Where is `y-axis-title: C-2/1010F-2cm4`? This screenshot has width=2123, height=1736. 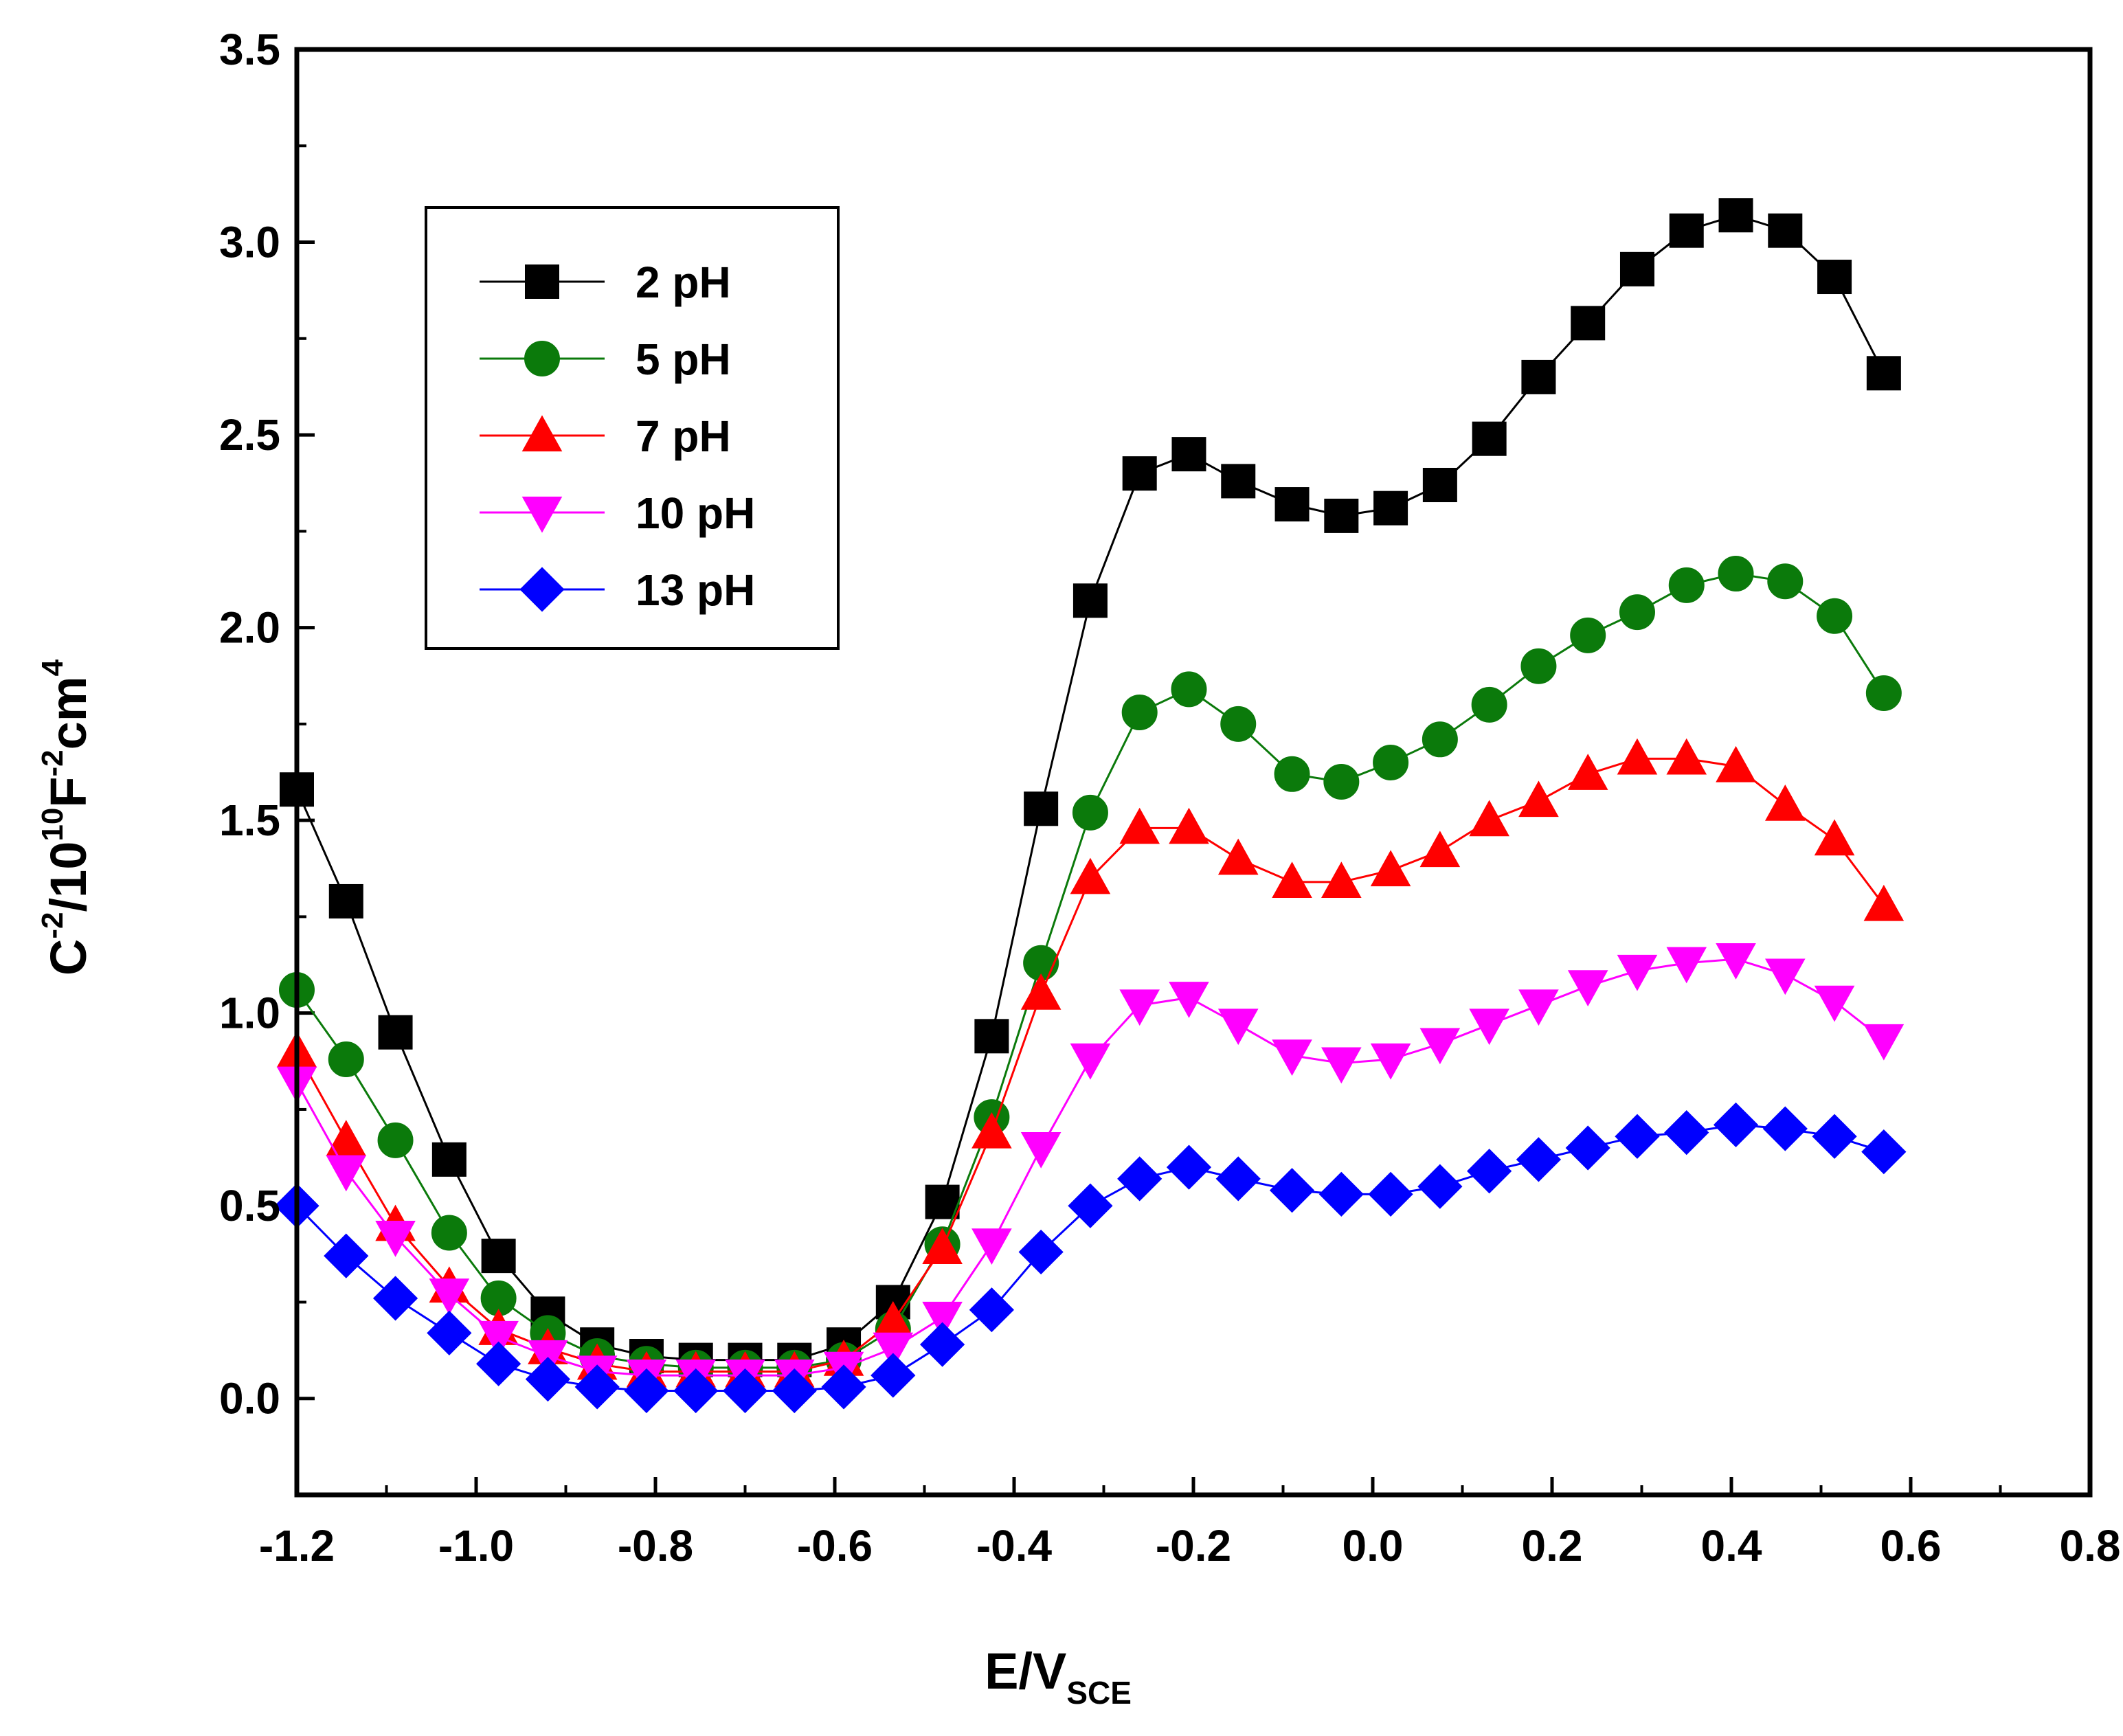 y-axis-title: C-2/1010F-2cm4 is located at coordinates (66, 817).